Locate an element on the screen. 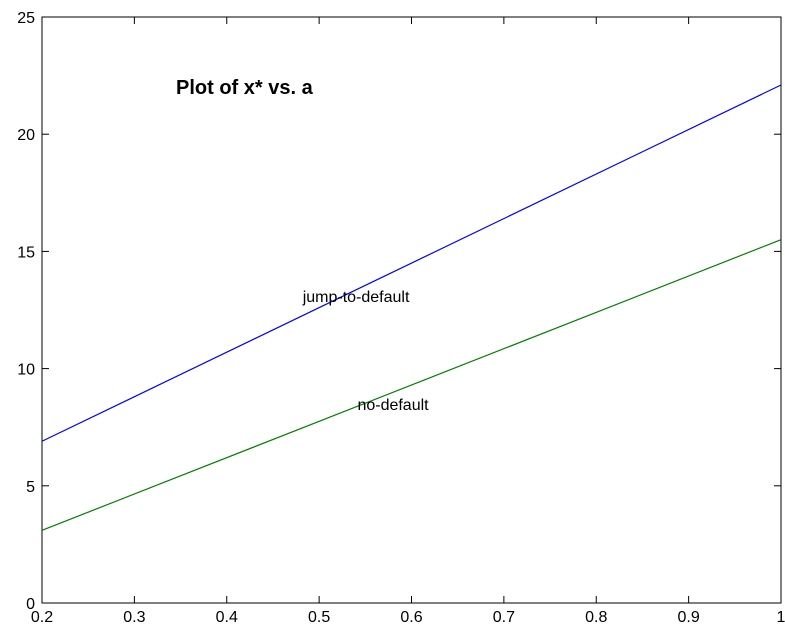 The image size is (785, 639). y-tick-label: 25 is located at coordinates (26, 18).